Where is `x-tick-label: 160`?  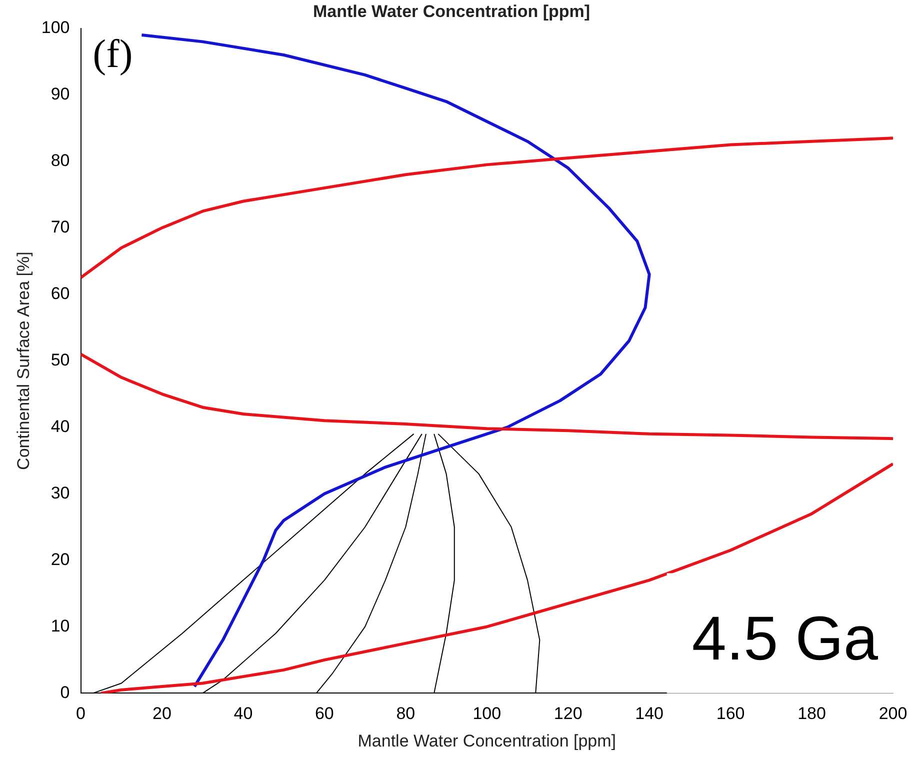 x-tick-label: 160 is located at coordinates (730, 714).